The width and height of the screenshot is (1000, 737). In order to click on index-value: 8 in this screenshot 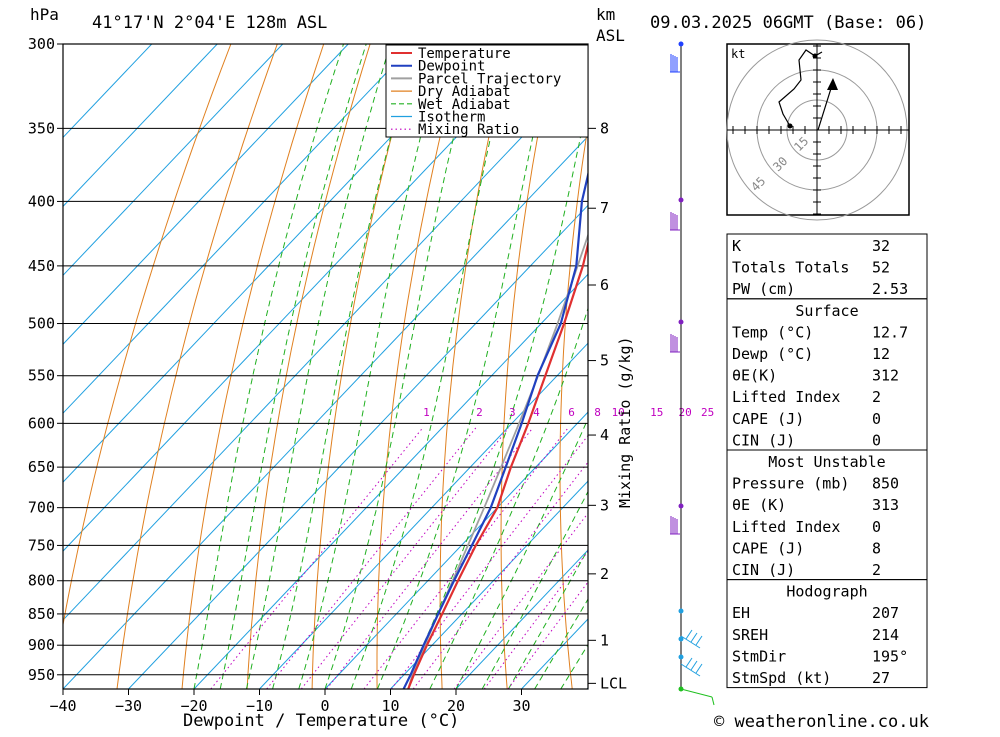, I will do `click(876, 548)`.